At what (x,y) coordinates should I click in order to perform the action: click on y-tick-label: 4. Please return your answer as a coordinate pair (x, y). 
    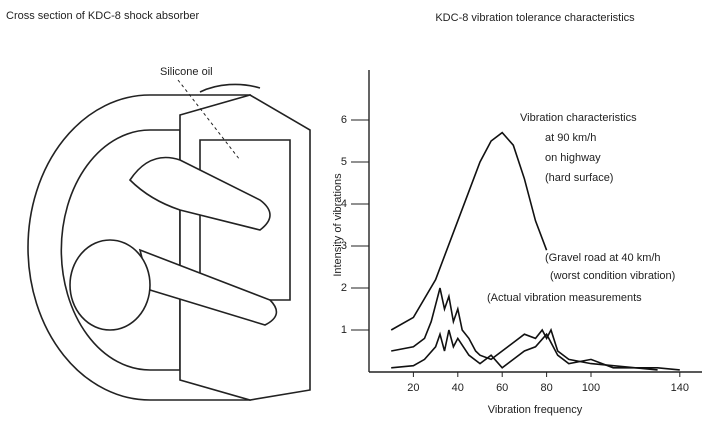
    Looking at the image, I should click on (344, 204).